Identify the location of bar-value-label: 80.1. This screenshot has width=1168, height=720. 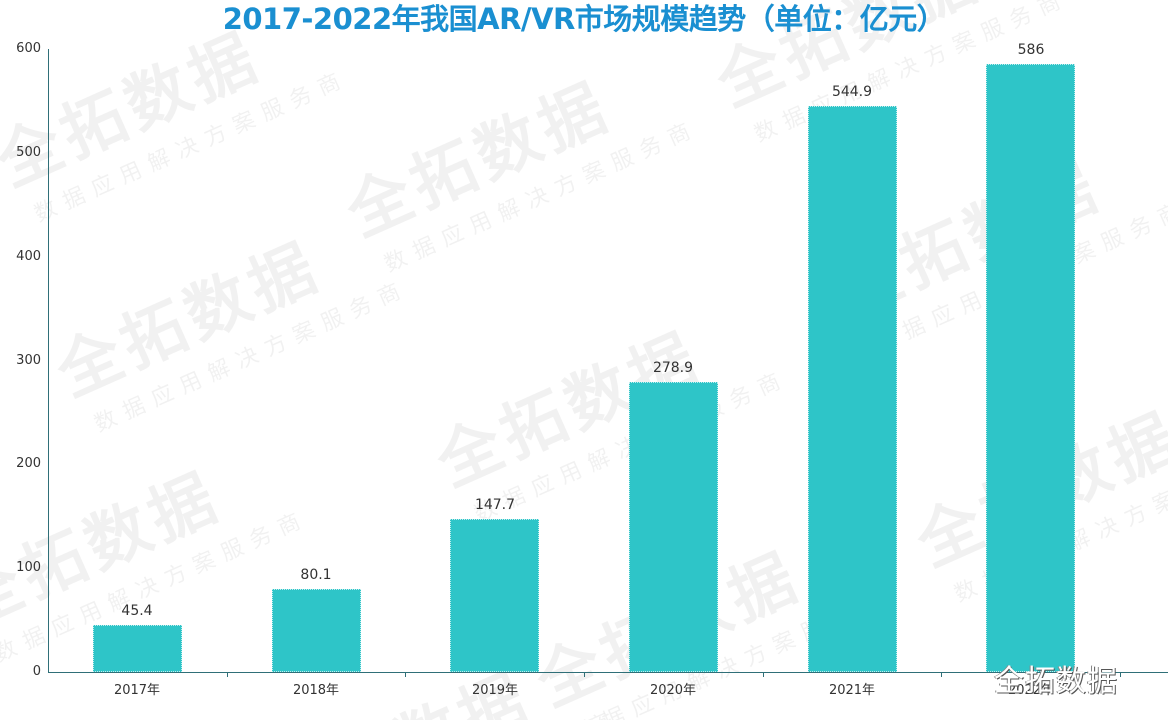
(316, 575).